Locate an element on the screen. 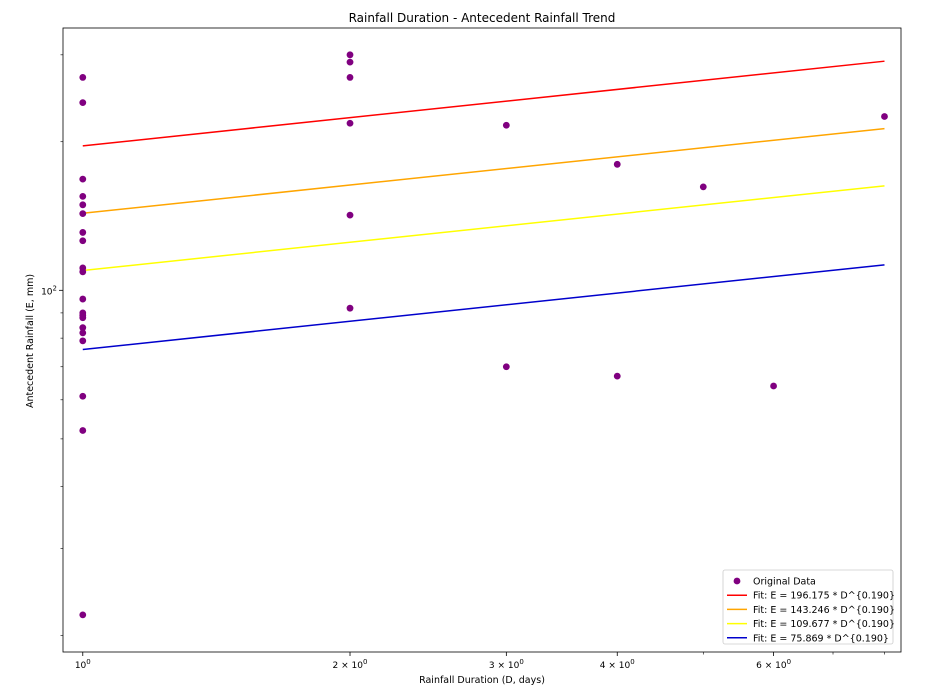  legend-marker-original-data is located at coordinates (737, 581).